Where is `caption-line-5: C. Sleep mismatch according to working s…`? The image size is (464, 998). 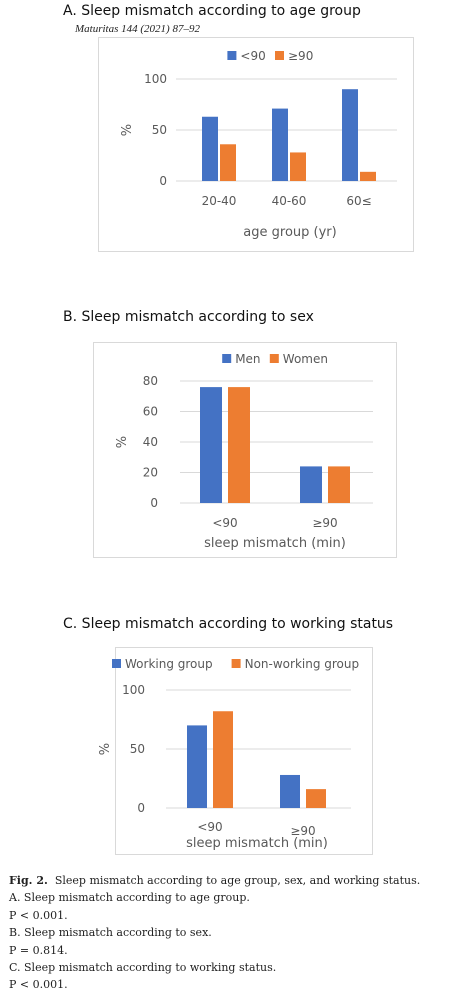 caption-line-5: C. Sleep mismatch according to working s… is located at coordinates (143, 968).